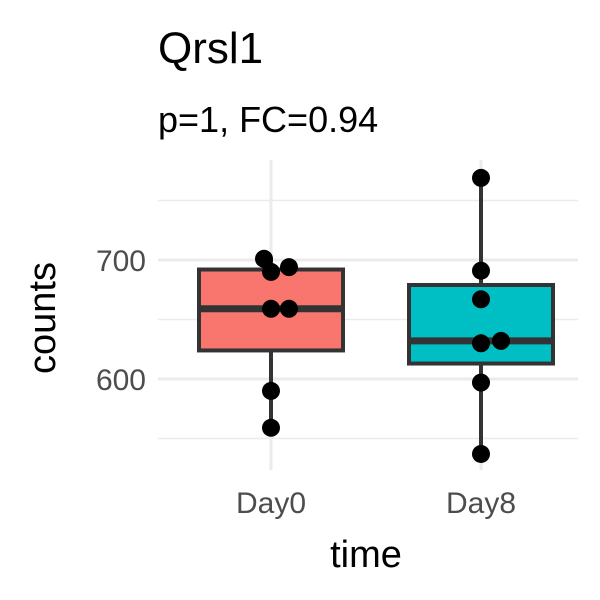  Describe the element at coordinates (271, 503) in the screenshot. I see `x-tick-label: Day0` at that location.